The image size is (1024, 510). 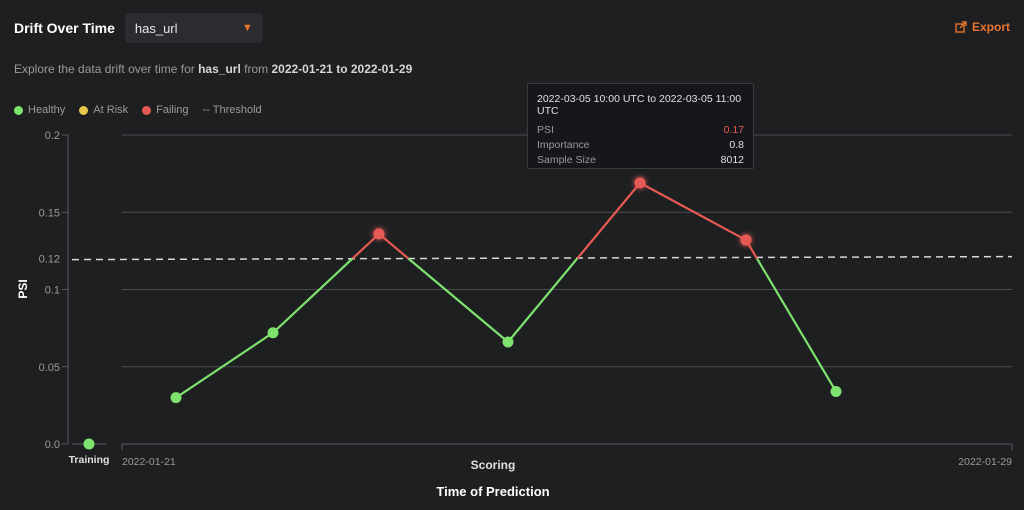 What do you see at coordinates (733, 130) in the screenshot?
I see `tooltip-value: 0.17` at bounding box center [733, 130].